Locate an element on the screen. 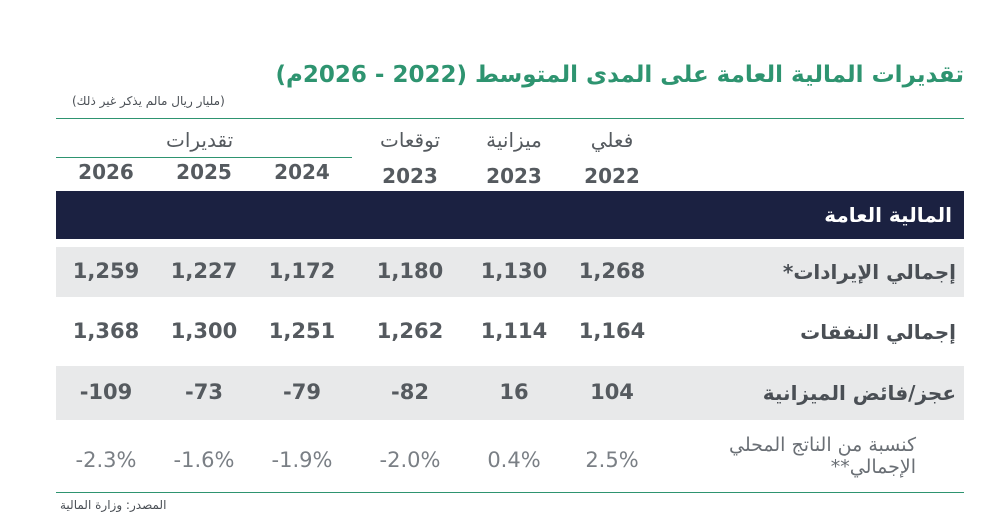  year-forecast: 2023 is located at coordinates (410, 176).